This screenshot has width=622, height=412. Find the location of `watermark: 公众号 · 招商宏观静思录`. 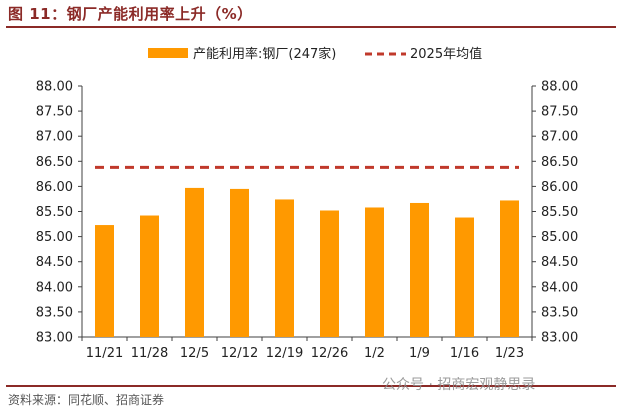

watermark: 公众号 · 招商宏观静思录 is located at coordinates (459, 385).